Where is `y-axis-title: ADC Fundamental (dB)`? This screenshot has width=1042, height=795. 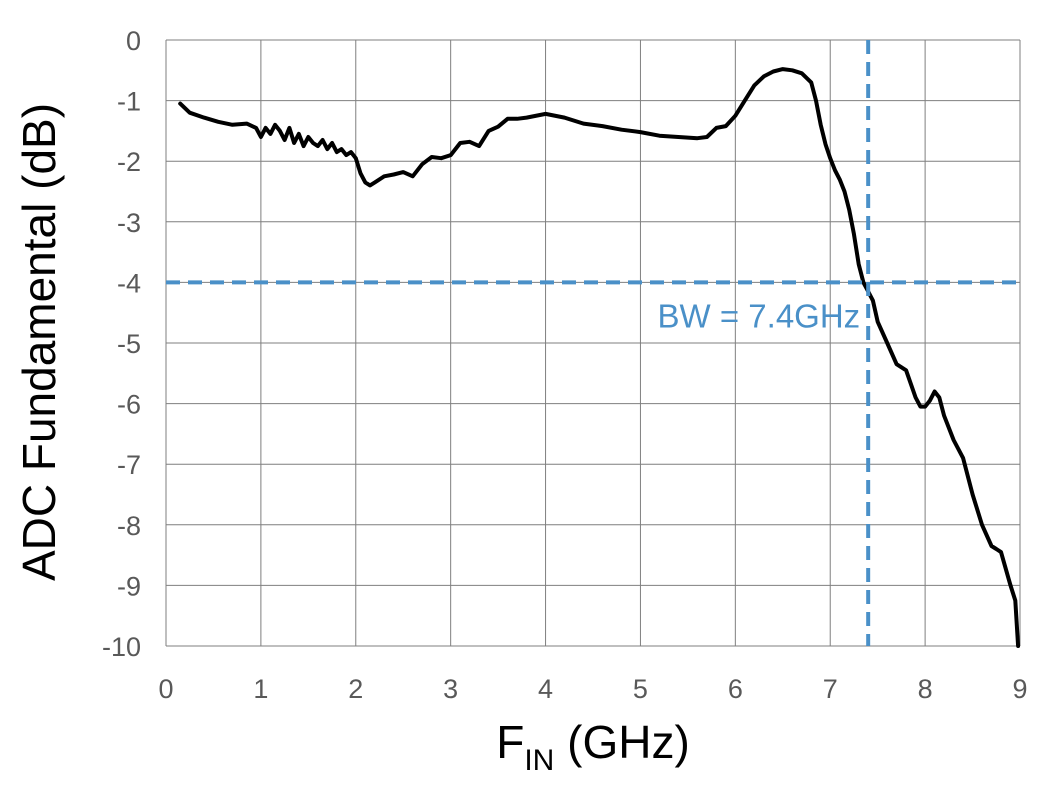 y-axis-title: ADC Fundamental (dB) is located at coordinates (39, 342).